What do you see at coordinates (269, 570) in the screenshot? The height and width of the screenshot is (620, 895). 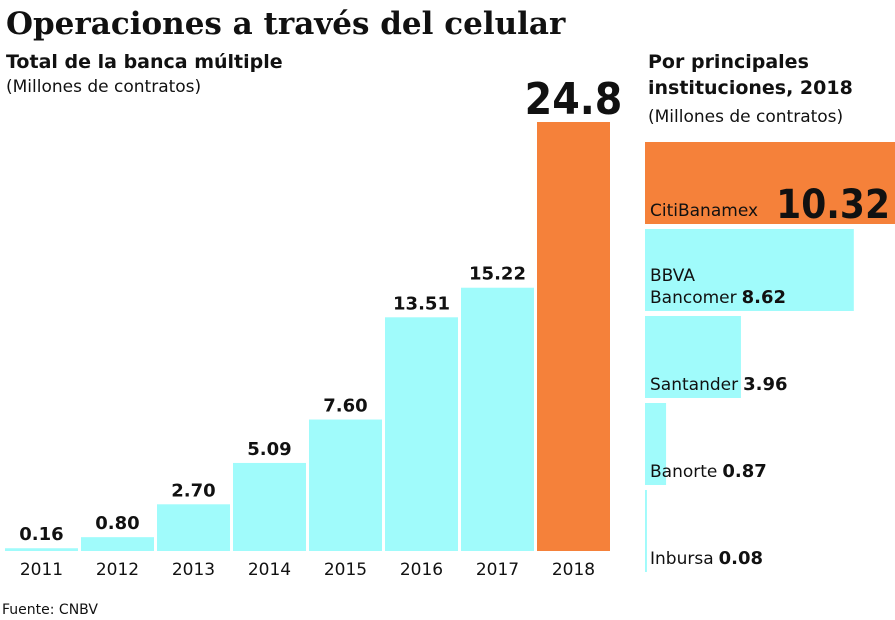 I see `x-tick-label: 2014` at bounding box center [269, 570].